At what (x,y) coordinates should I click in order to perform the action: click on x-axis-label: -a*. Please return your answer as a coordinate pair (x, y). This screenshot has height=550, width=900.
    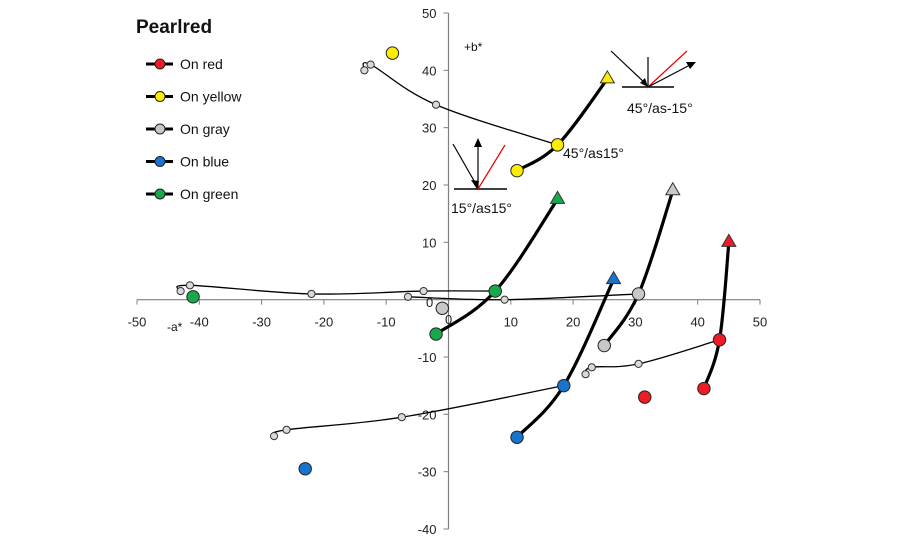
    Looking at the image, I should click on (175, 327).